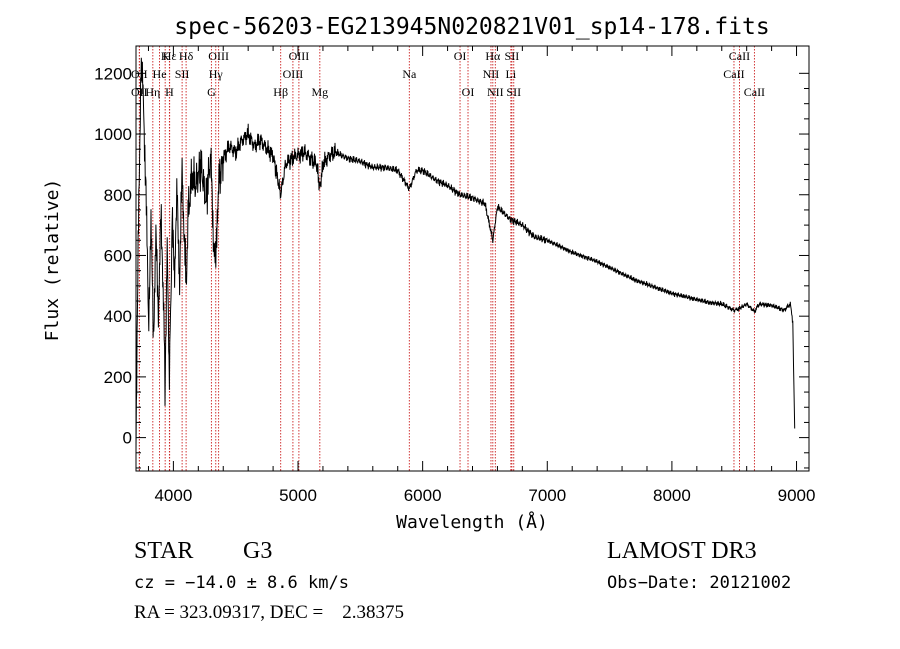 This screenshot has height=649, width=900. I want to click on survey-label: LAMOST DR3, so click(682, 551).